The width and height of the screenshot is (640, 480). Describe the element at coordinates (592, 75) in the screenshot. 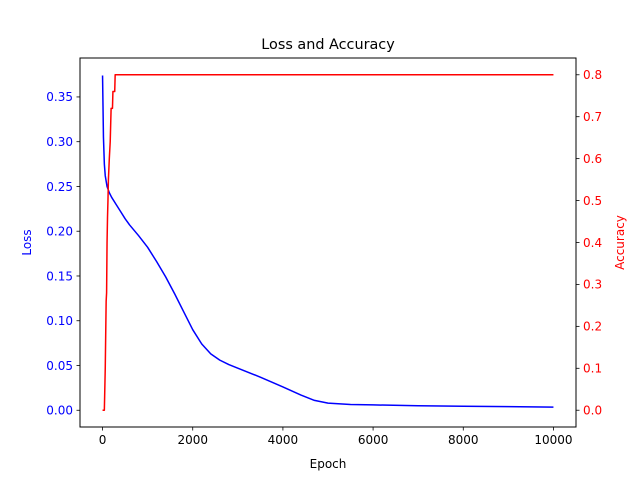

I see `y-right-tick-label: 0.8` at that location.